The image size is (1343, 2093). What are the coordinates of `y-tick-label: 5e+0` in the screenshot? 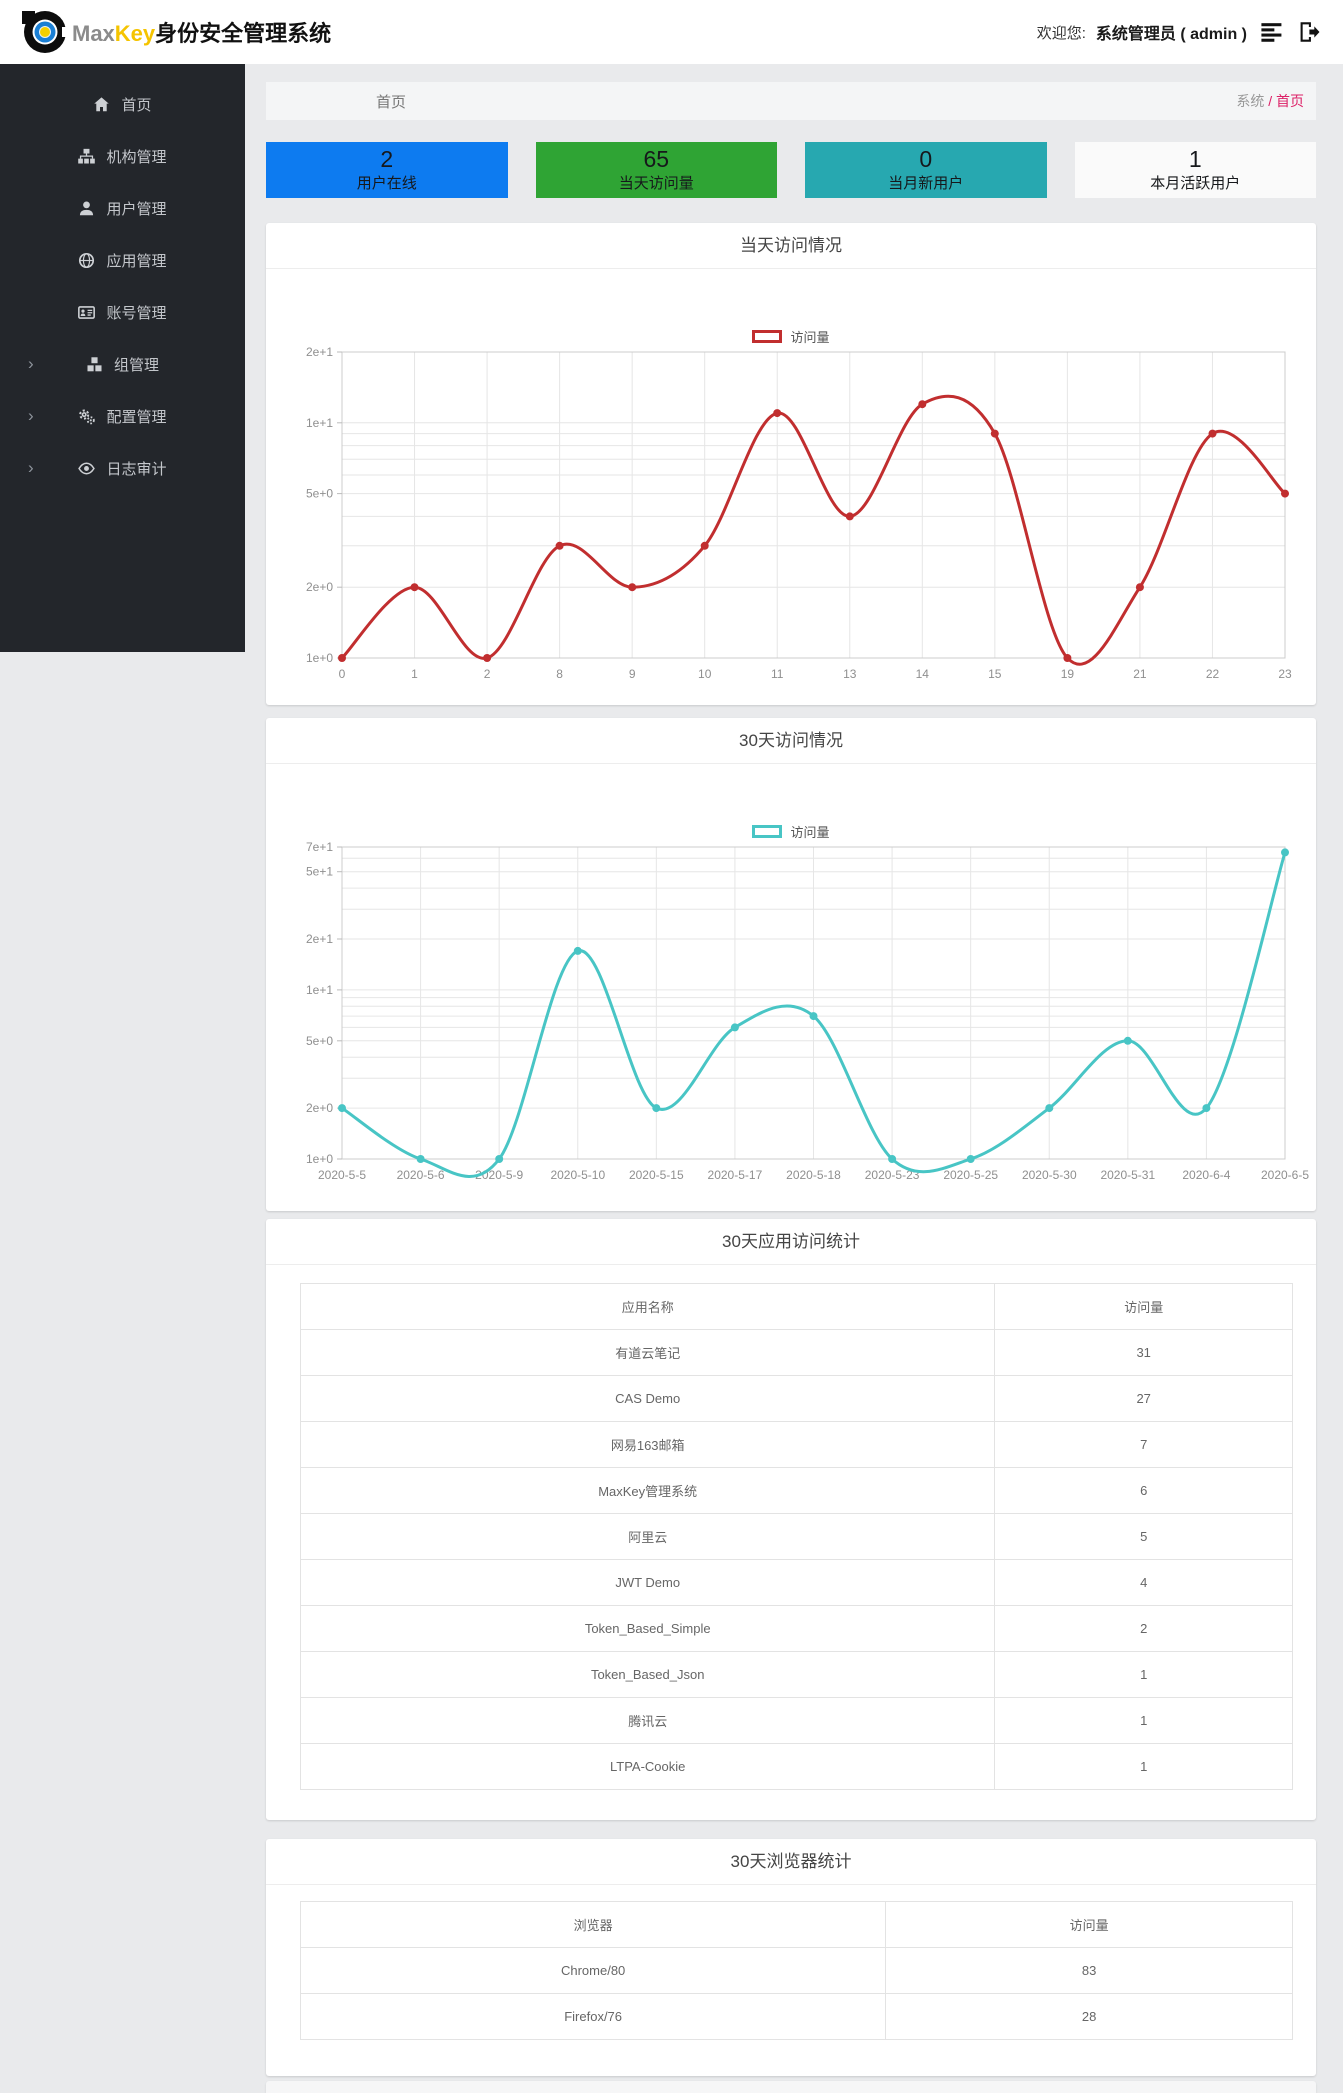 It's located at (319, 1041).